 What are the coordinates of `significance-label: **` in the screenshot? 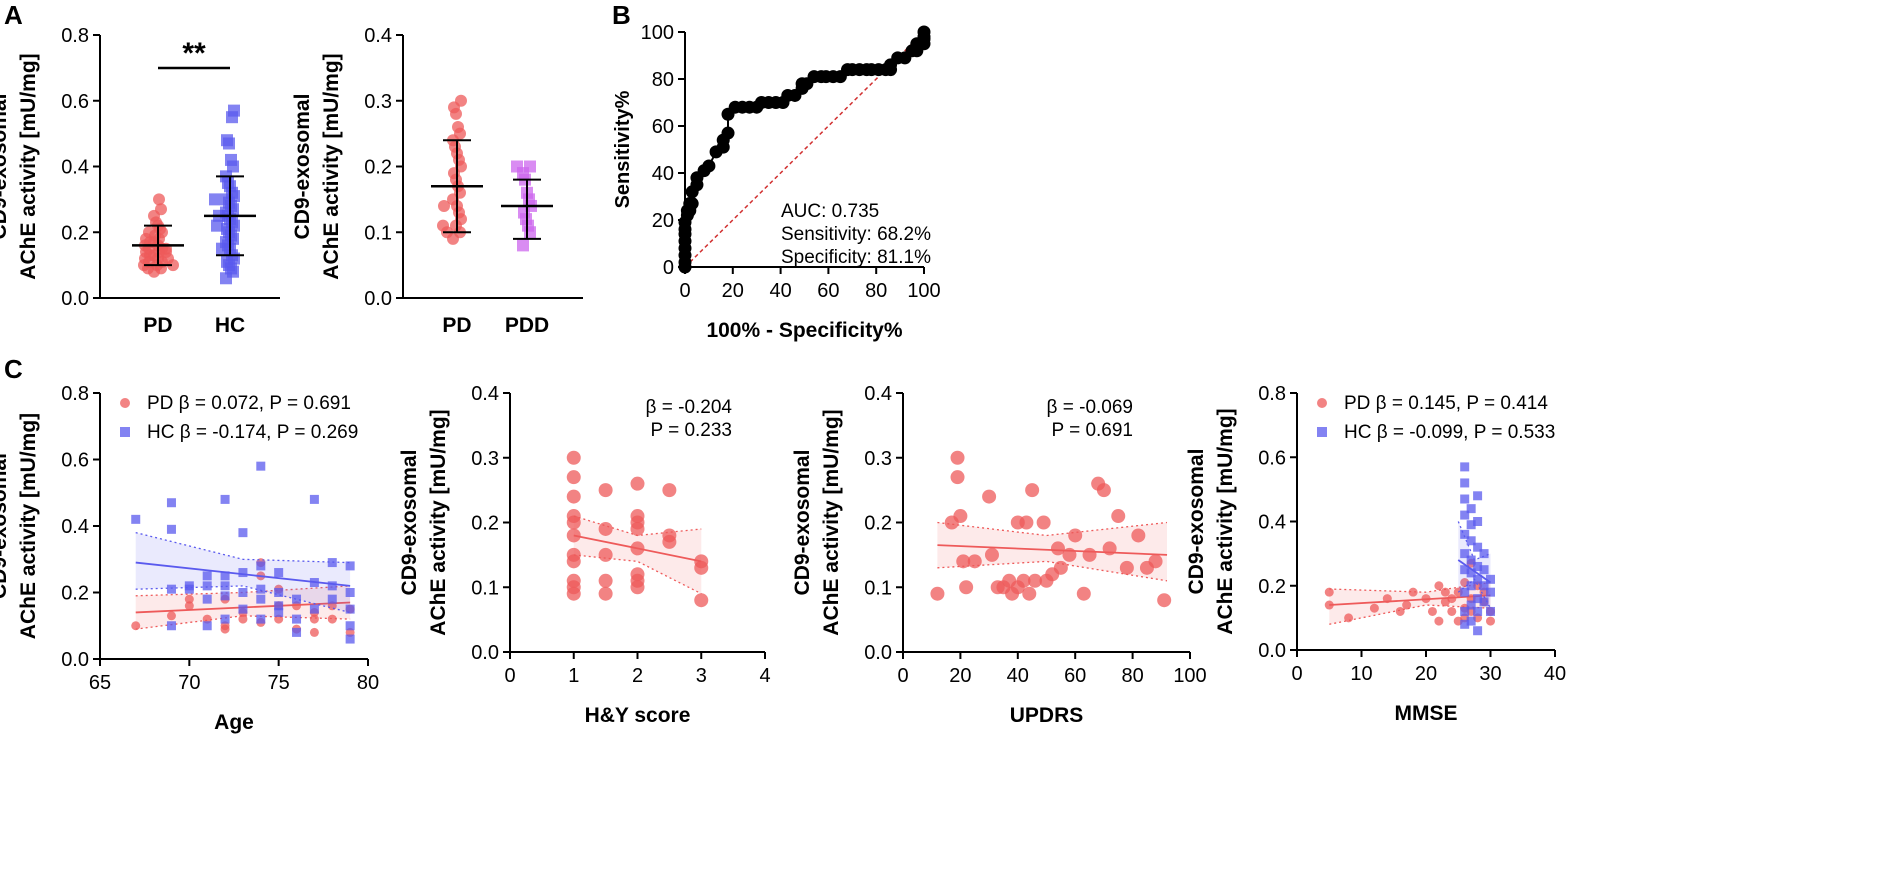 It's located at (194, 53).